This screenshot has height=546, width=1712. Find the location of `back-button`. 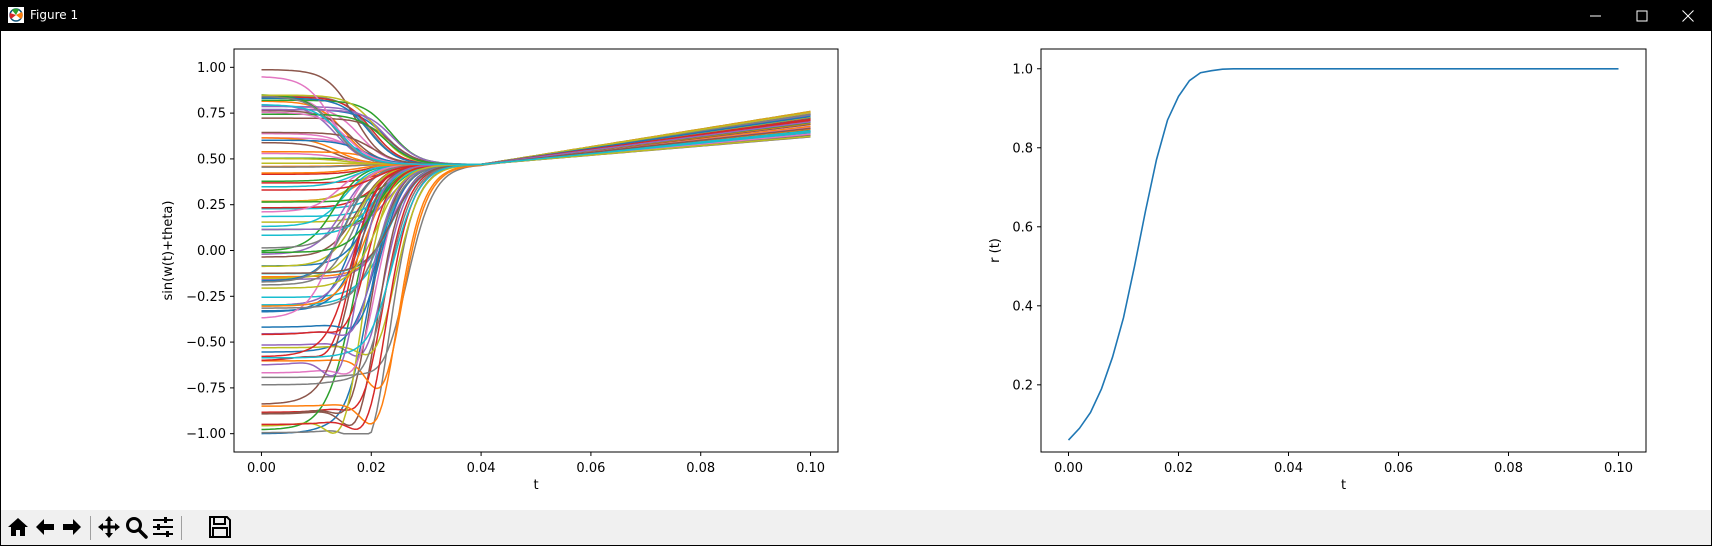

back-button is located at coordinates (45, 527).